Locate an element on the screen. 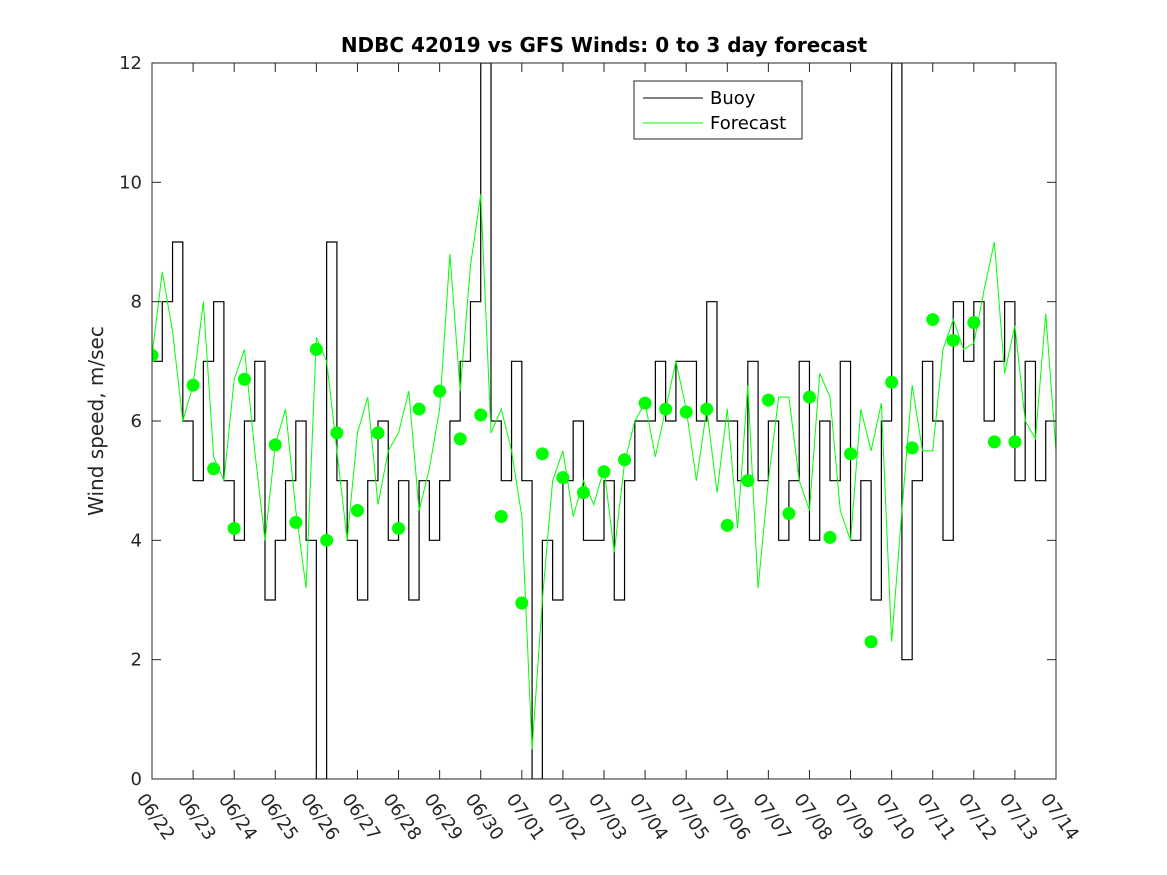 This screenshot has width=1167, height=875. x-tick-label: 07/06 is located at coordinates (730, 817).